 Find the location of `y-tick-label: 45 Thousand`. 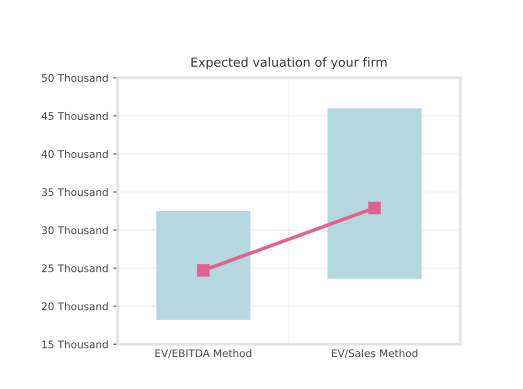

y-tick-label: 45 Thousand is located at coordinates (75, 116).